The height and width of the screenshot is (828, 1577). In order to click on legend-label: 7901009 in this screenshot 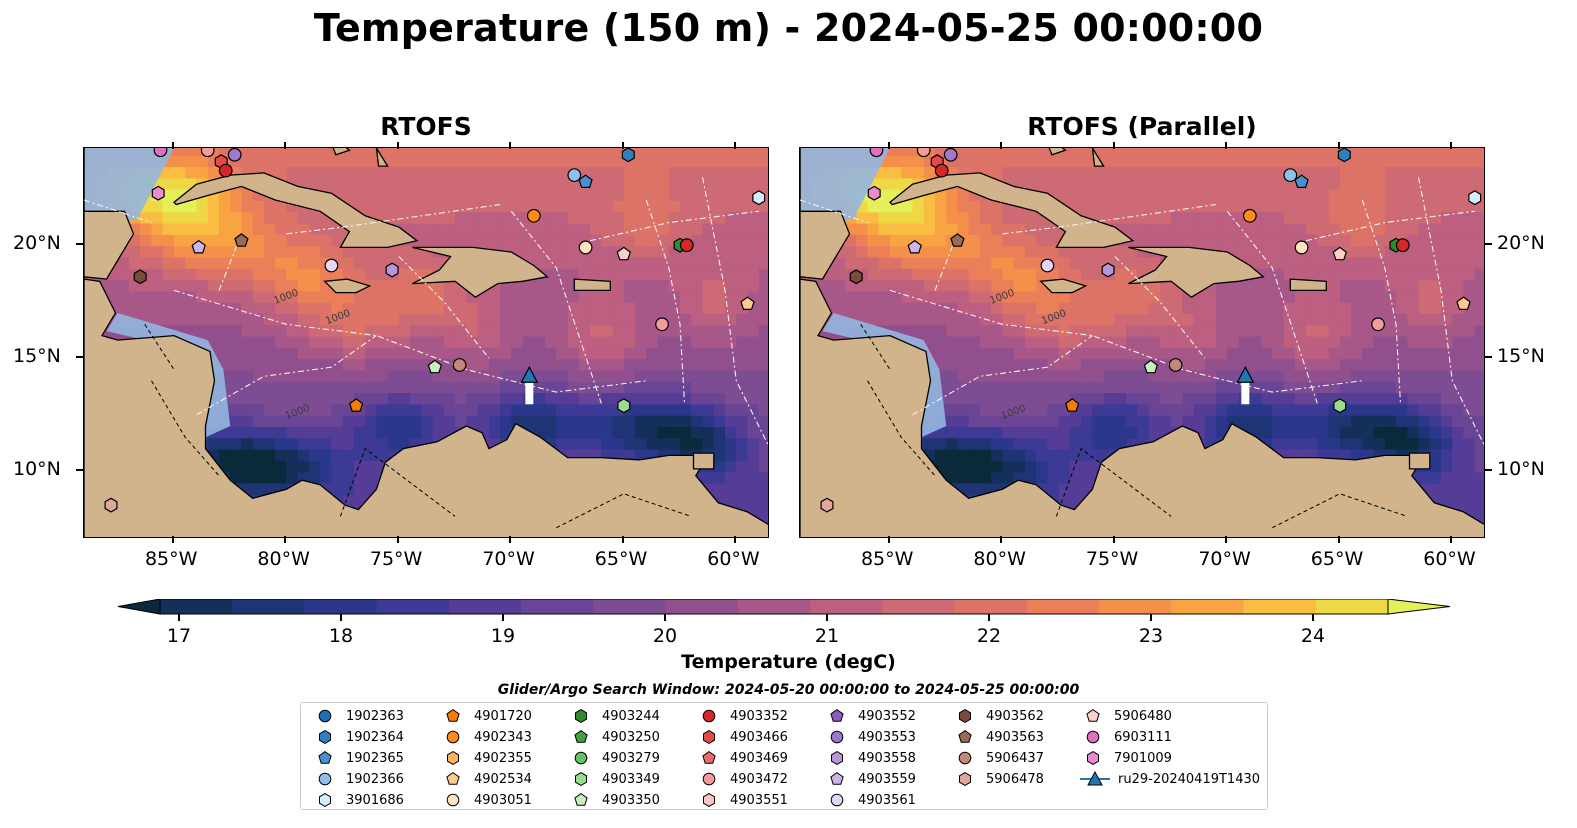, I will do `click(1143, 758)`.